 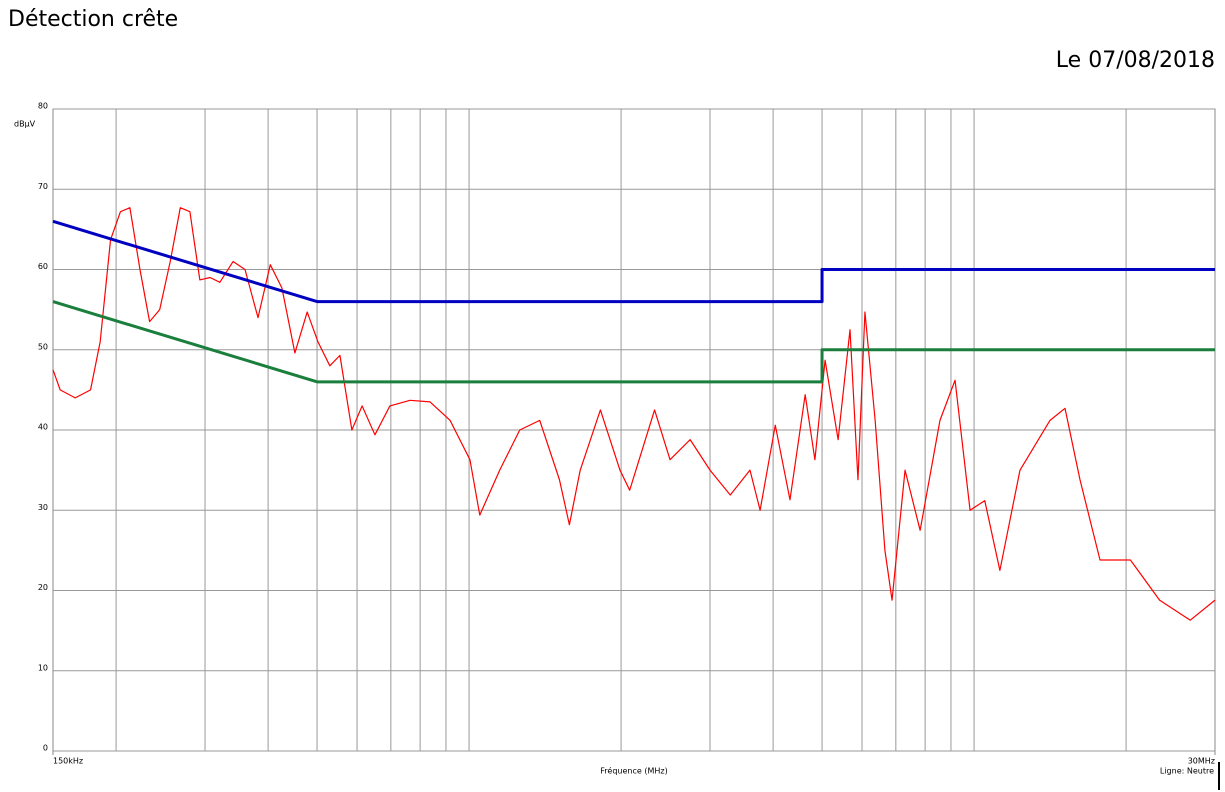 What do you see at coordinates (633, 771) in the screenshot?
I see `x-axis-label: Fréquence (MHz)` at bounding box center [633, 771].